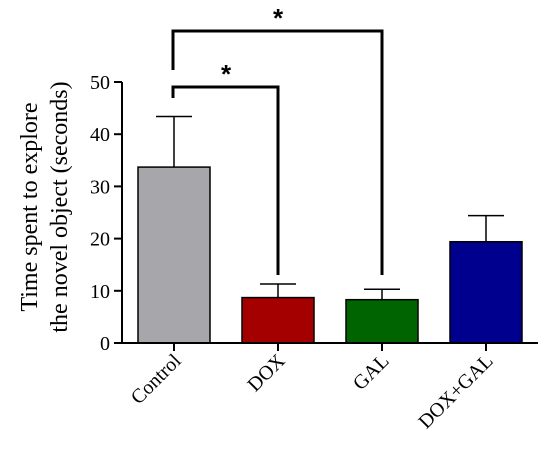  Describe the element at coordinates (266, 373) in the screenshot. I see `x-tick-label: DOX` at that location.